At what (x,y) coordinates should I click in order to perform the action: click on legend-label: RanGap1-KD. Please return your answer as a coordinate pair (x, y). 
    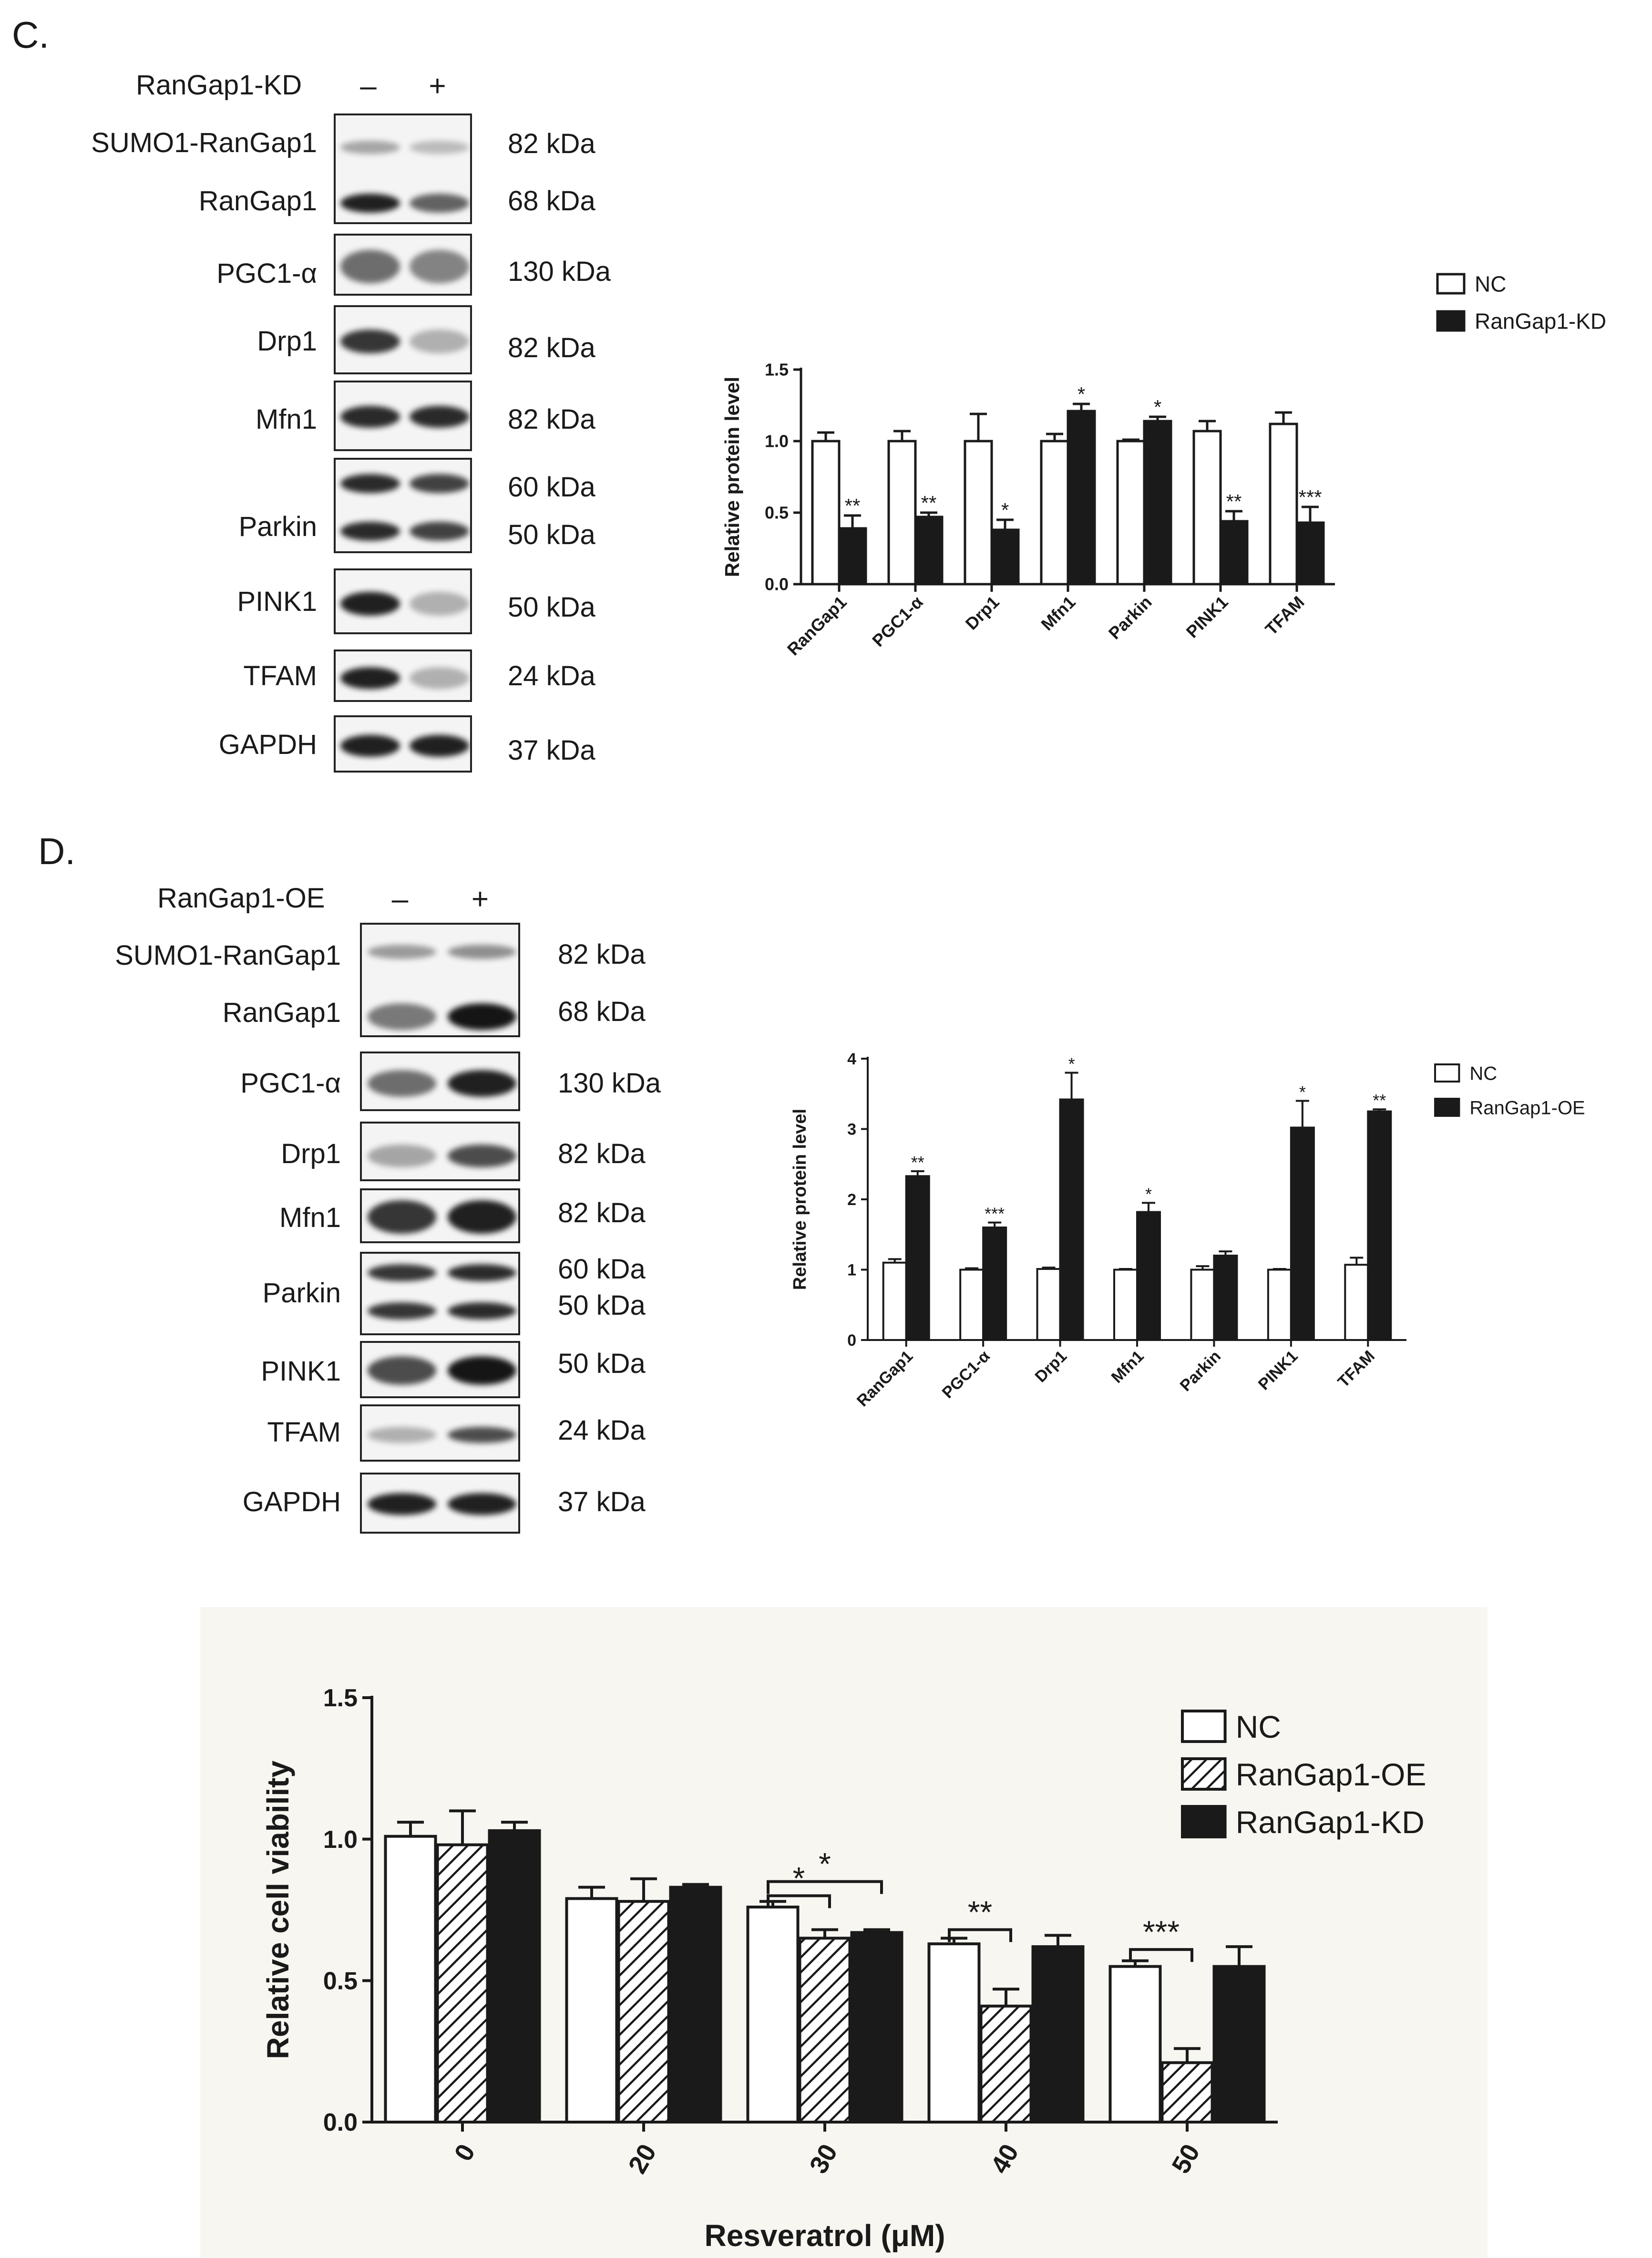
    Looking at the image, I should click on (1330, 1822).